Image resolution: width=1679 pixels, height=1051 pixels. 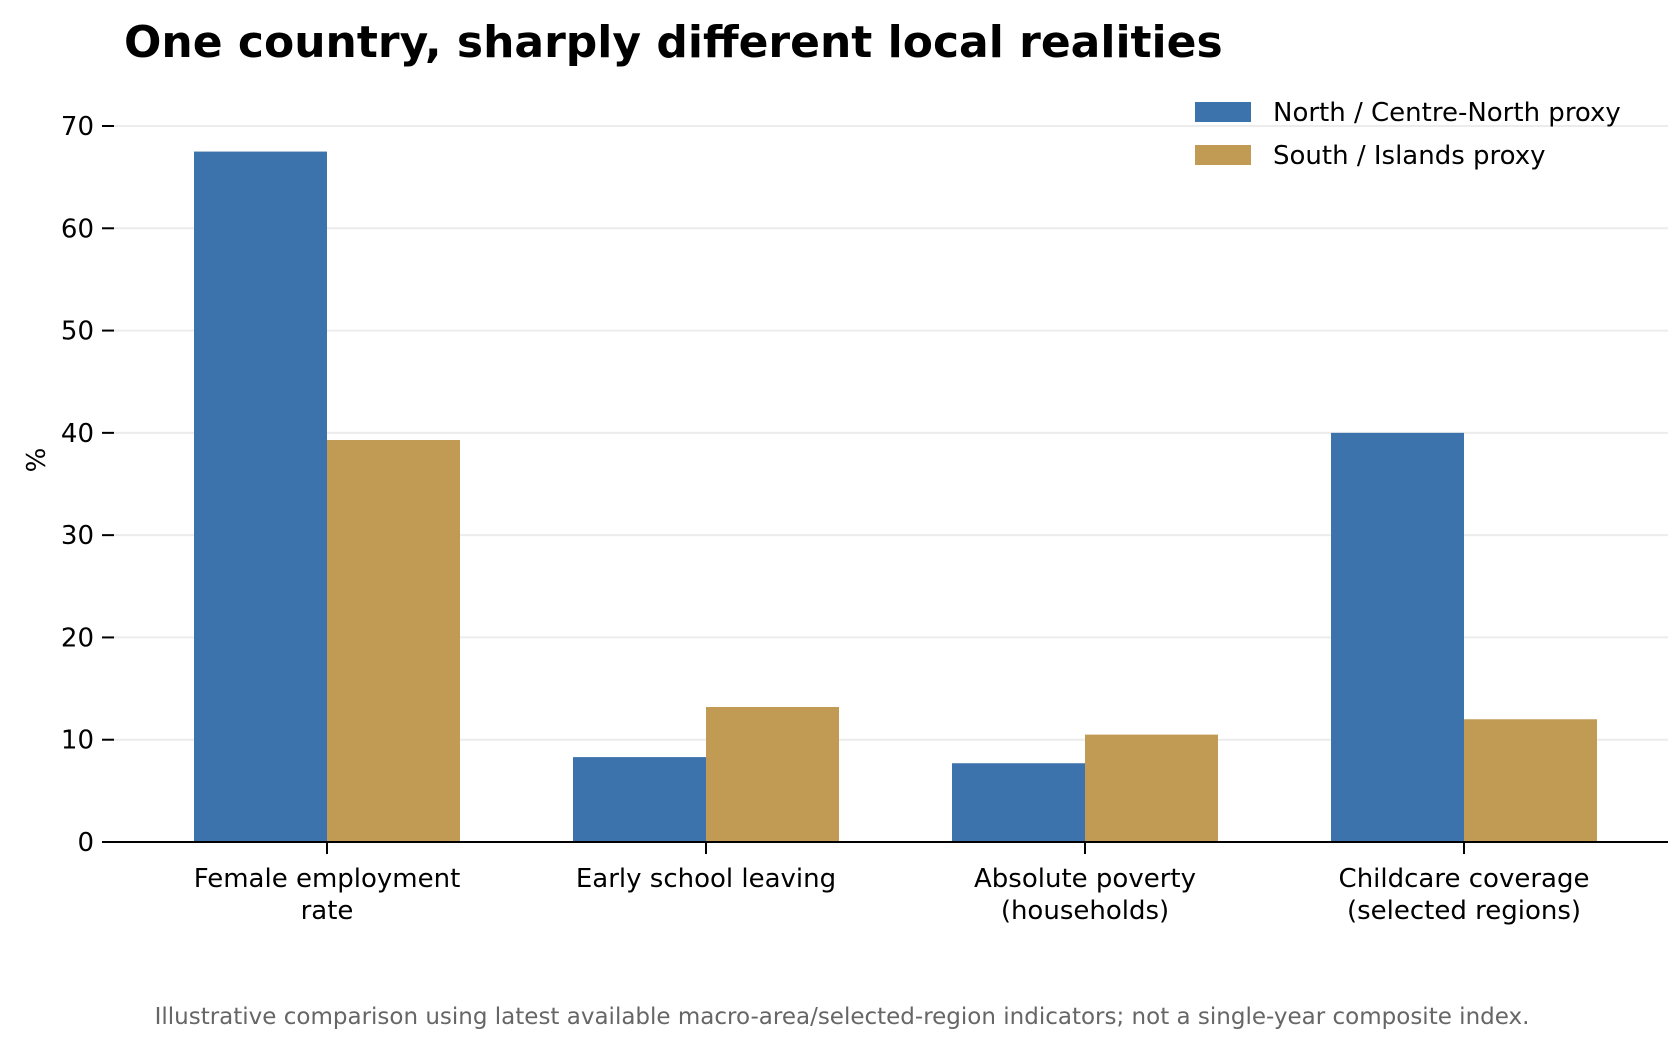 I want to click on y-tick-label: 60, so click(x=77, y=229).